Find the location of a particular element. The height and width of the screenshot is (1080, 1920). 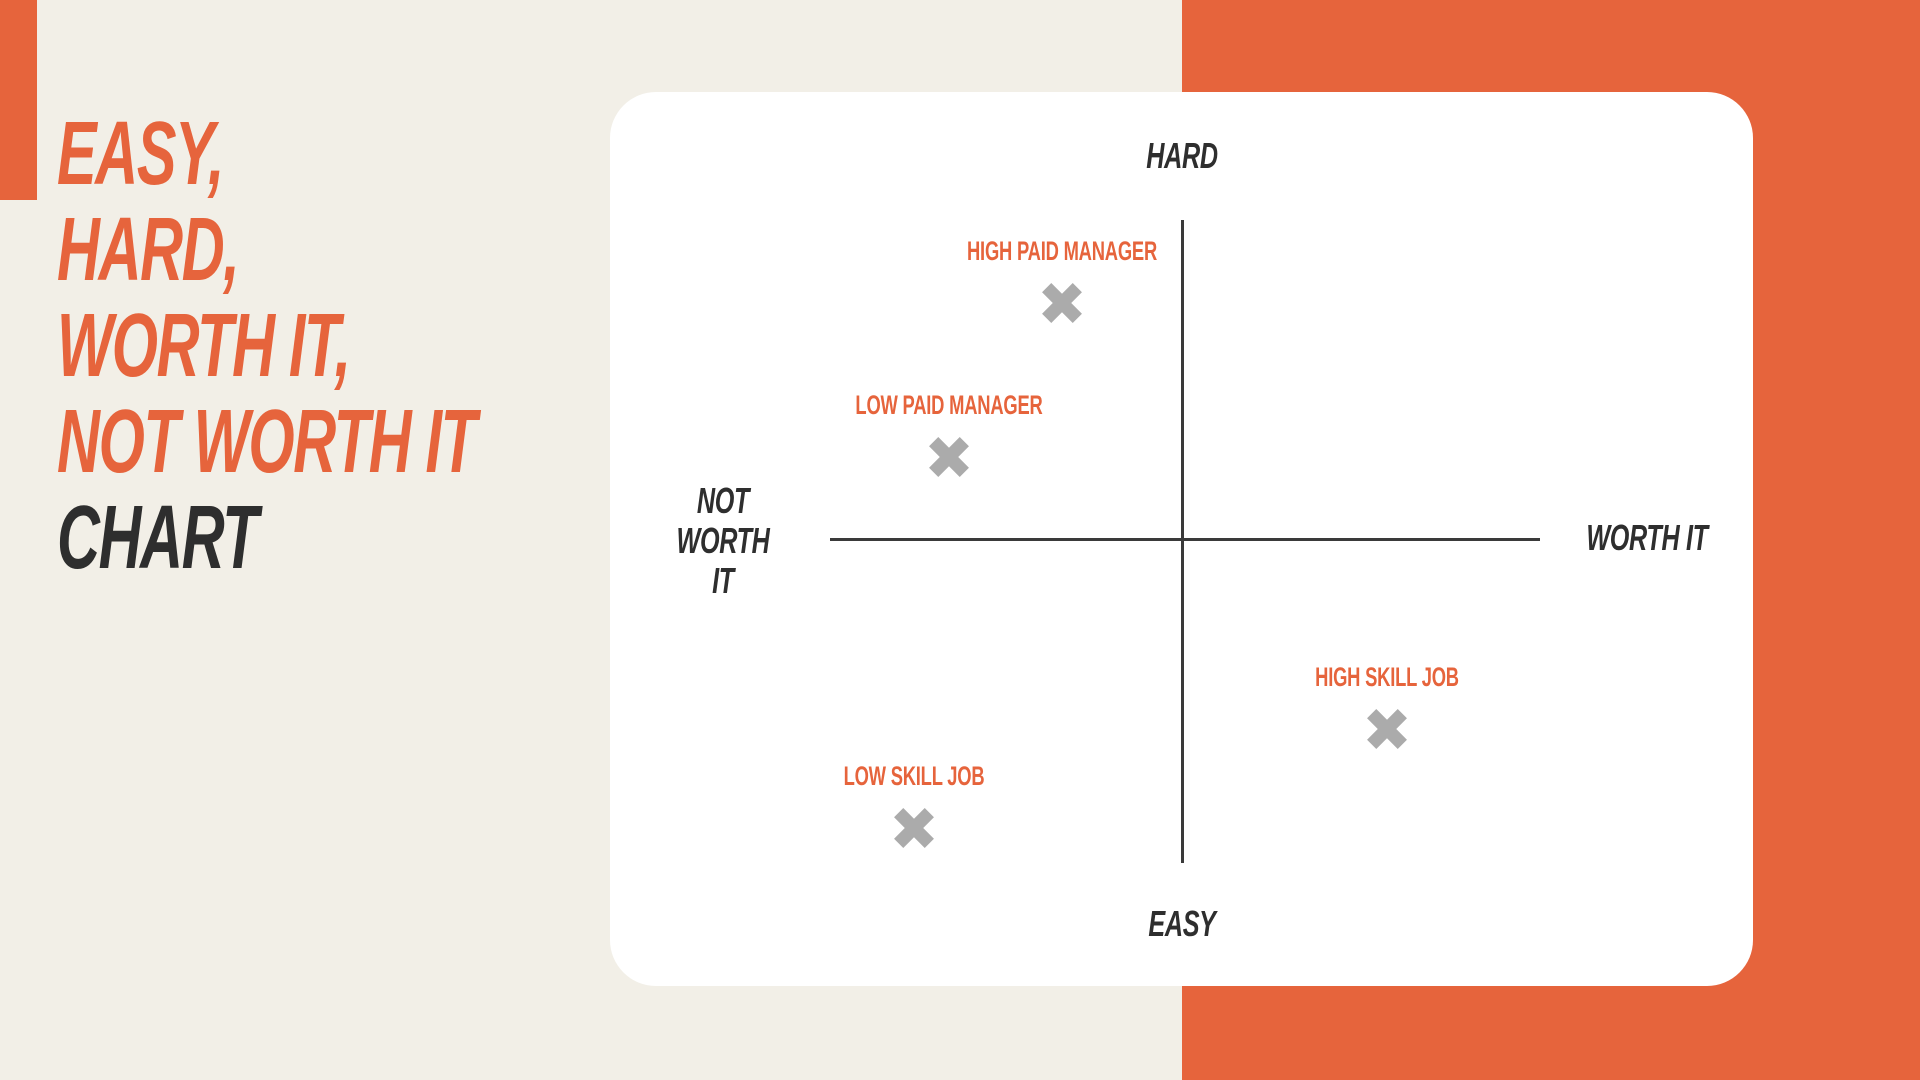

title-line-easy: EASY, is located at coordinates (141, 154).